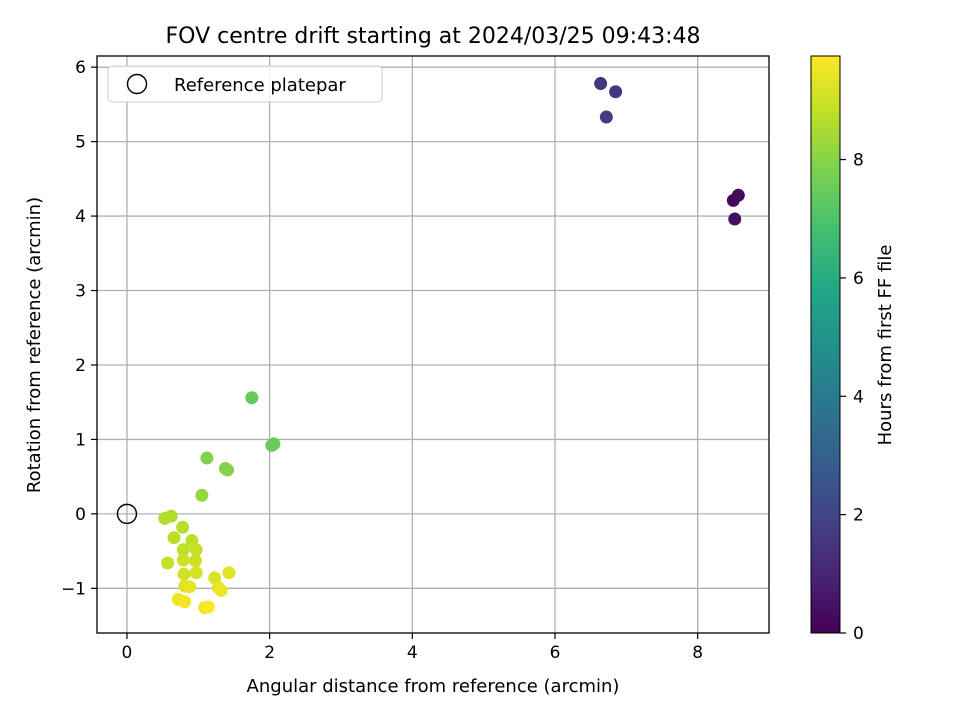 The width and height of the screenshot is (960, 720). What do you see at coordinates (80, 366) in the screenshot?
I see `y-tick-label: 2` at bounding box center [80, 366].